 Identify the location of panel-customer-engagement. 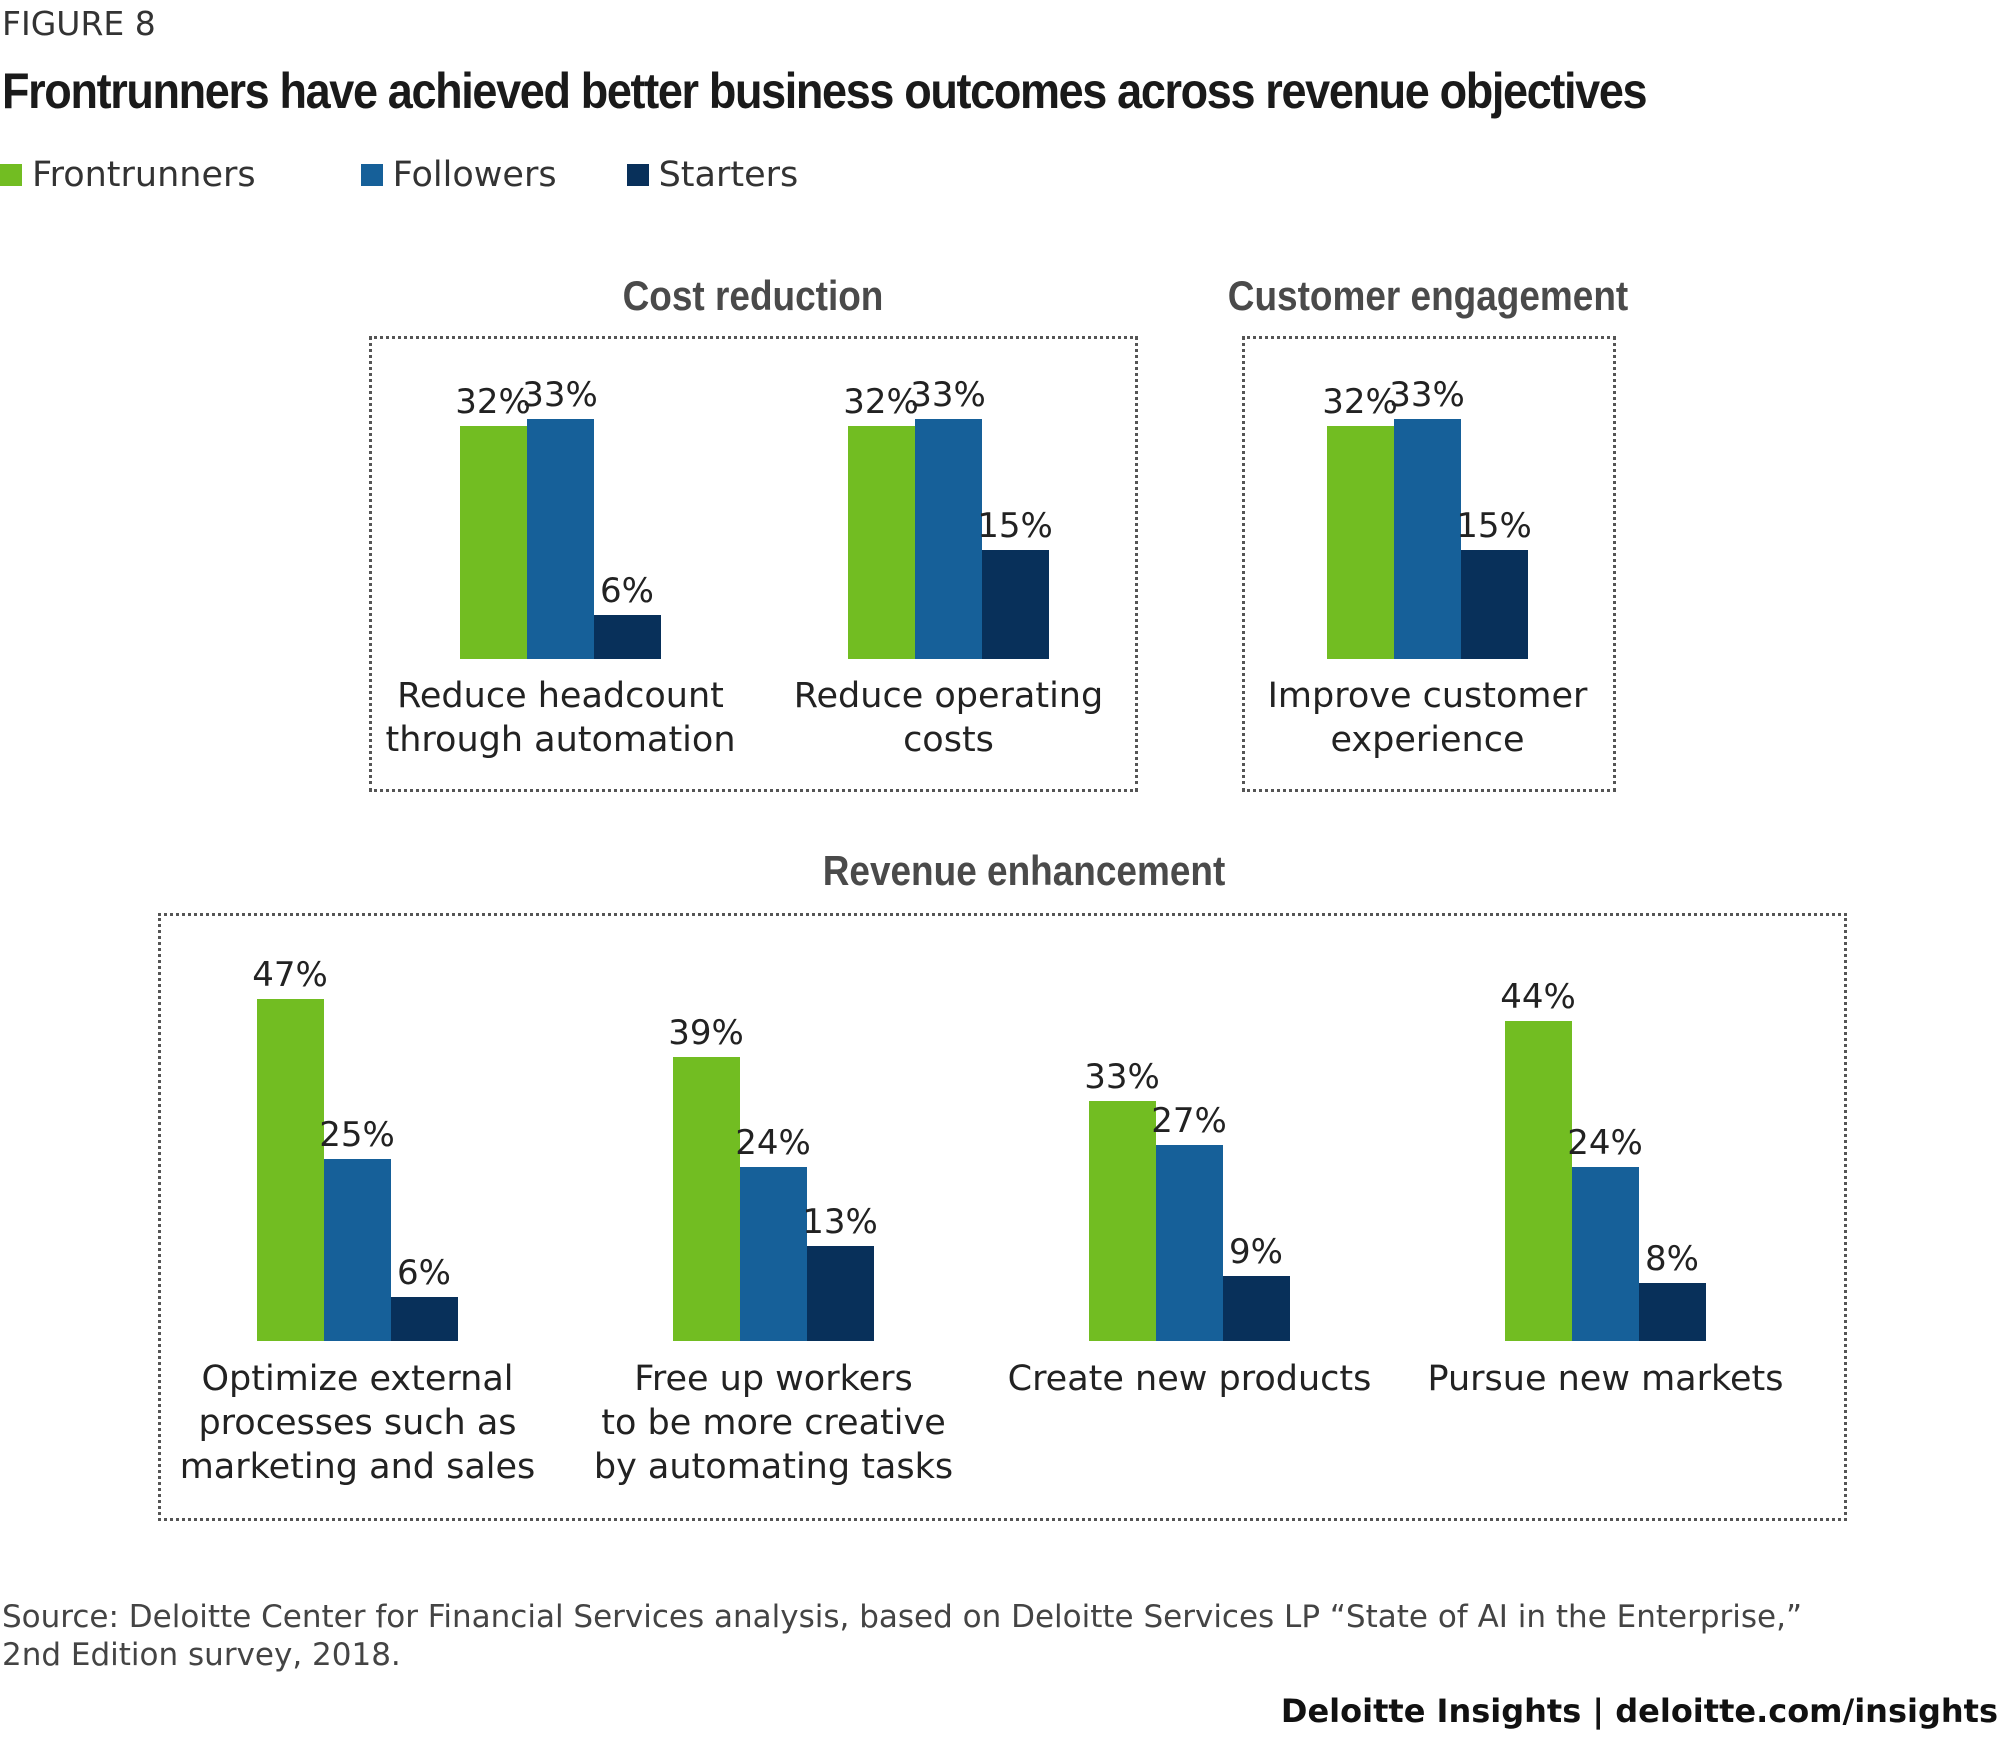
(1429, 564).